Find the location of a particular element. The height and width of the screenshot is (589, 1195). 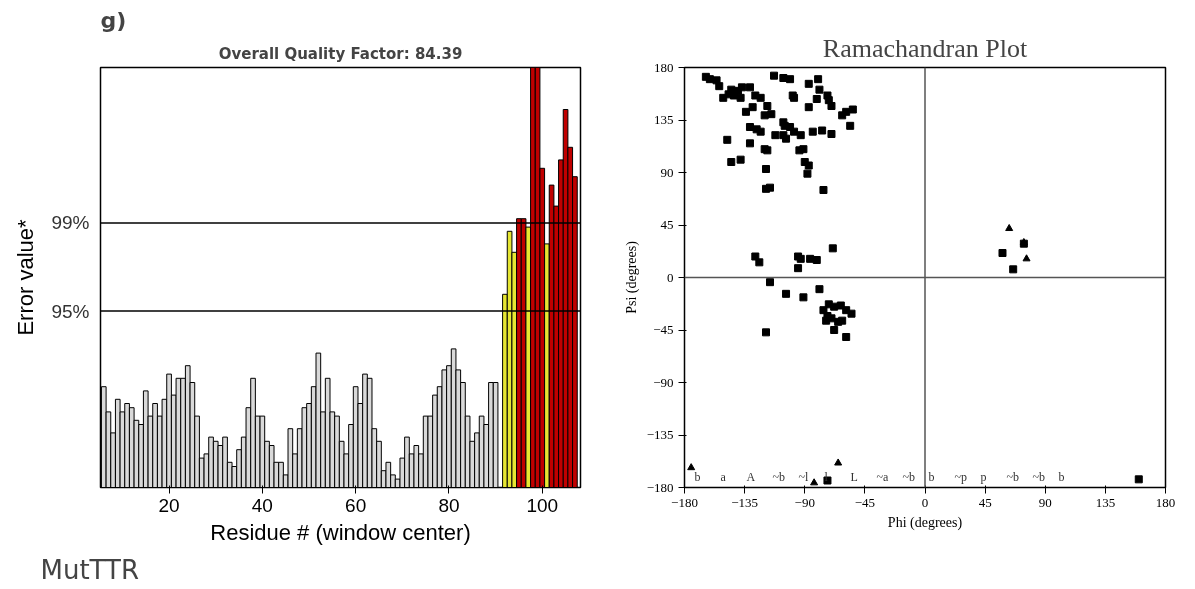

y-tick-label: 180 is located at coordinates (664, 67).